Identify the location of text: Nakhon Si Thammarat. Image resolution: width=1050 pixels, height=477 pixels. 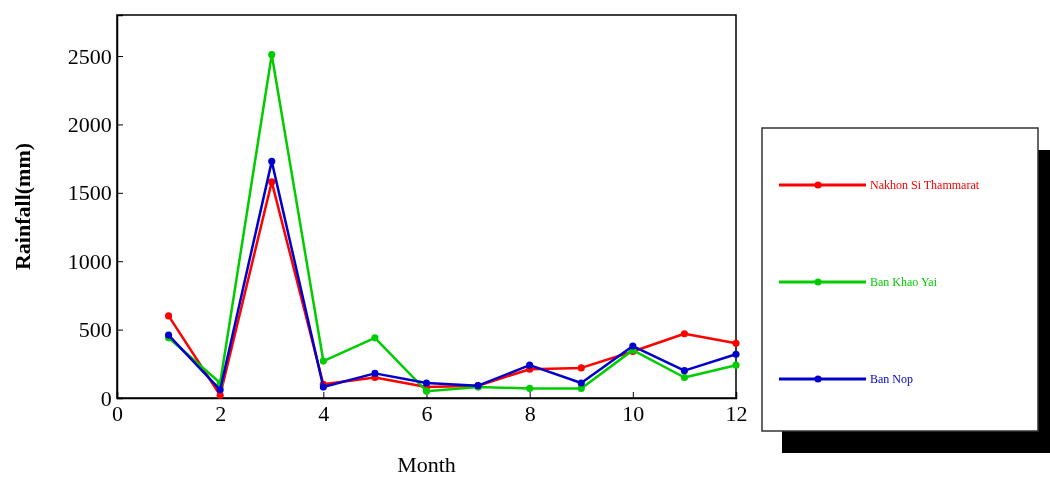
(925, 185).